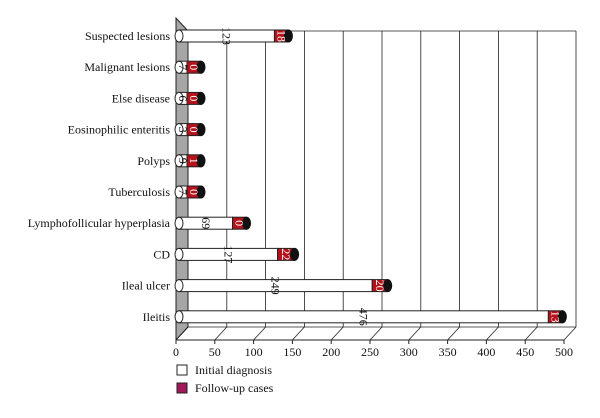  Describe the element at coordinates (254, 352) in the screenshot. I see `x-tick-label: 100` at that location.